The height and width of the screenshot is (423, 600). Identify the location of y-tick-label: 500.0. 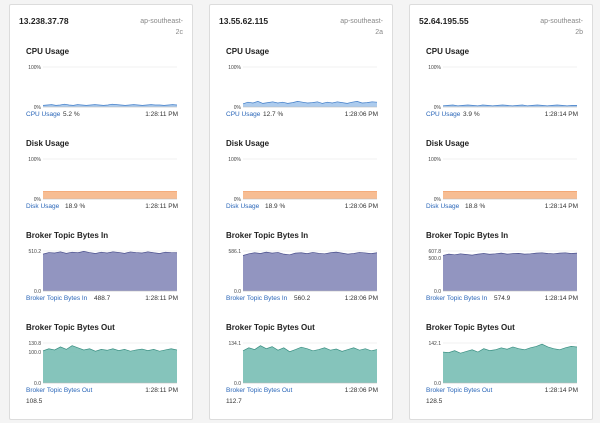
(434, 259).